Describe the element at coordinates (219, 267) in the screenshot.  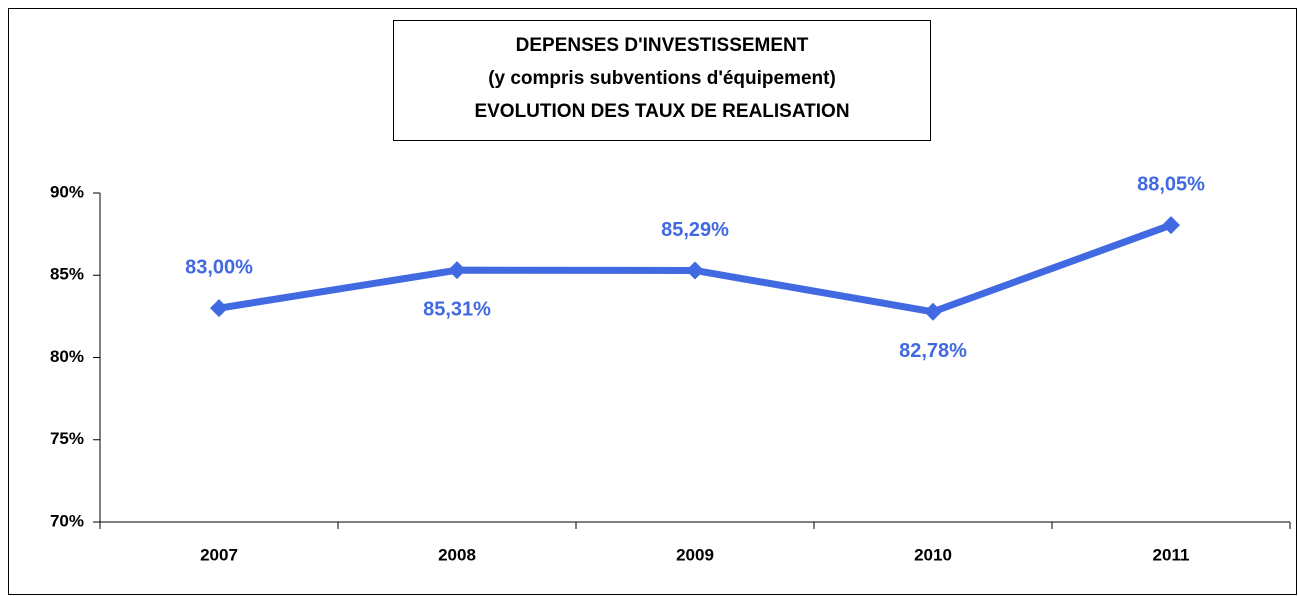
I see `data-label: 83,00%` at that location.